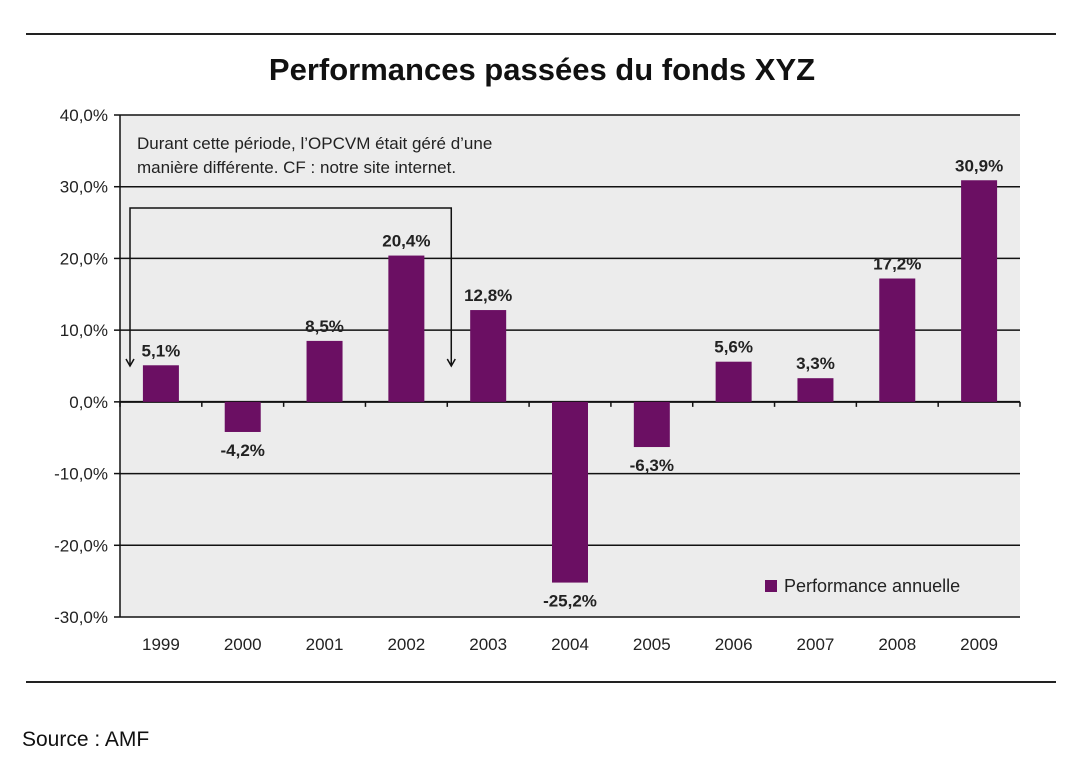 This screenshot has height=770, width=1084. Describe the element at coordinates (488, 356) in the screenshot. I see `bar-2003` at that location.